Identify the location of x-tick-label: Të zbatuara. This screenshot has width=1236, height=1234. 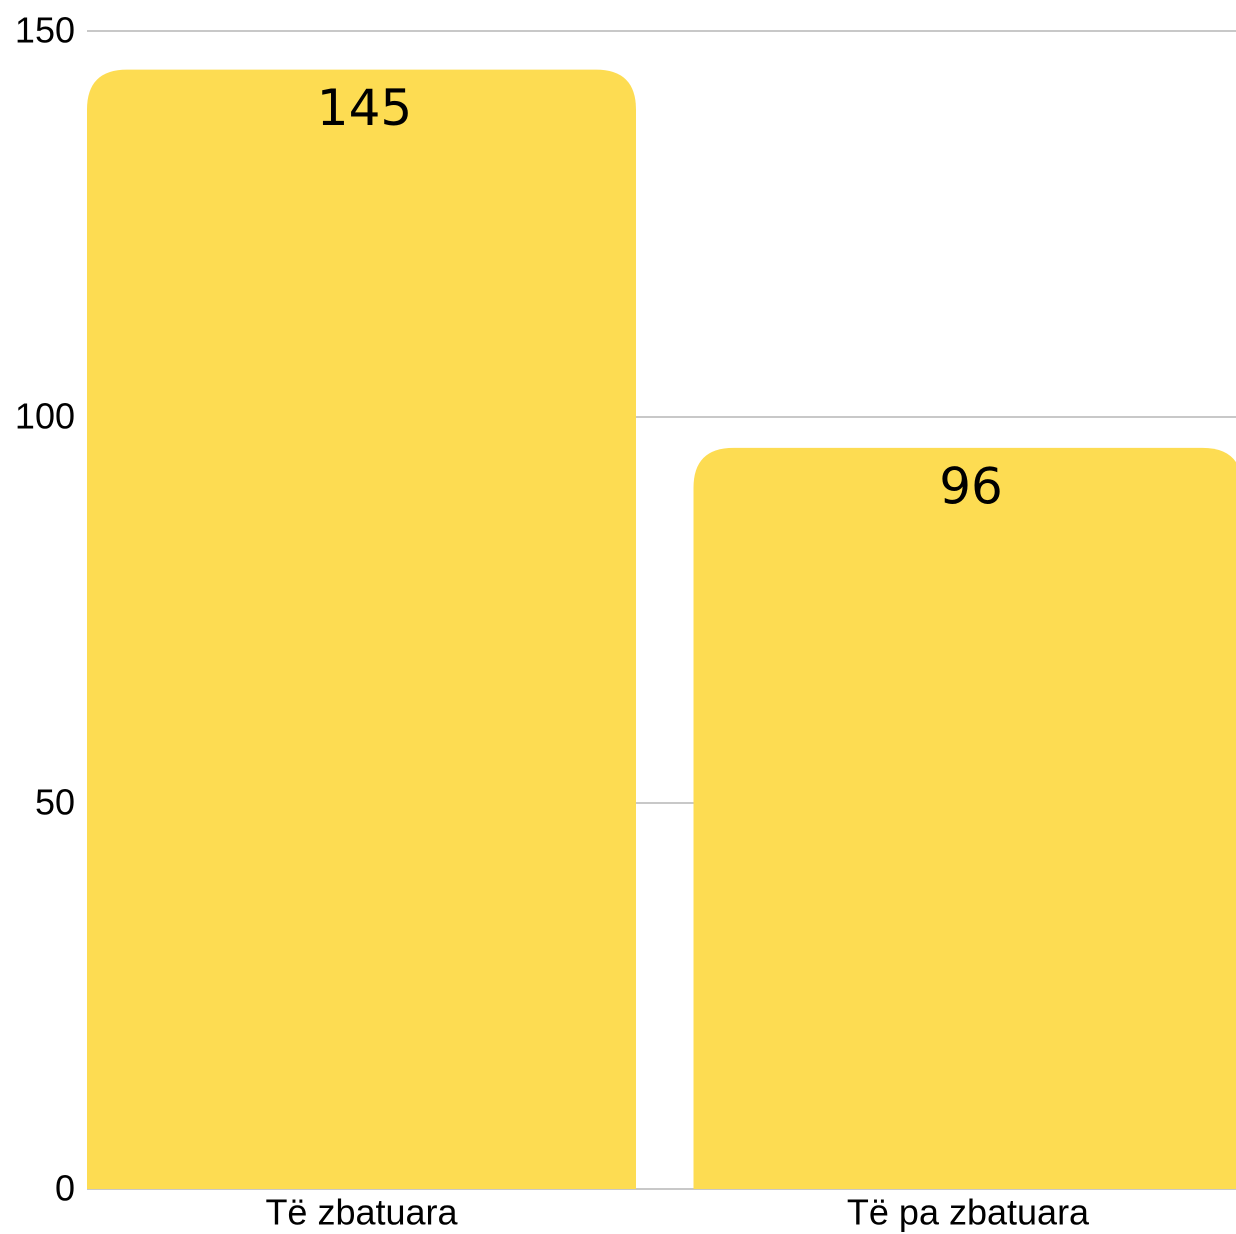
(361, 1212).